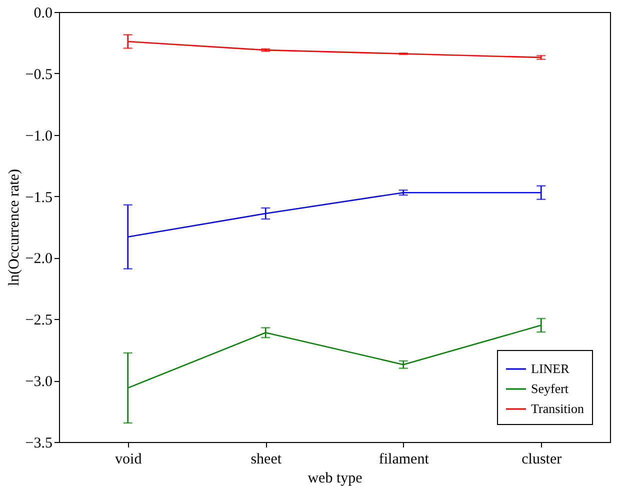 This screenshot has height=486, width=630. I want to click on x-tick-label: void, so click(128, 460).